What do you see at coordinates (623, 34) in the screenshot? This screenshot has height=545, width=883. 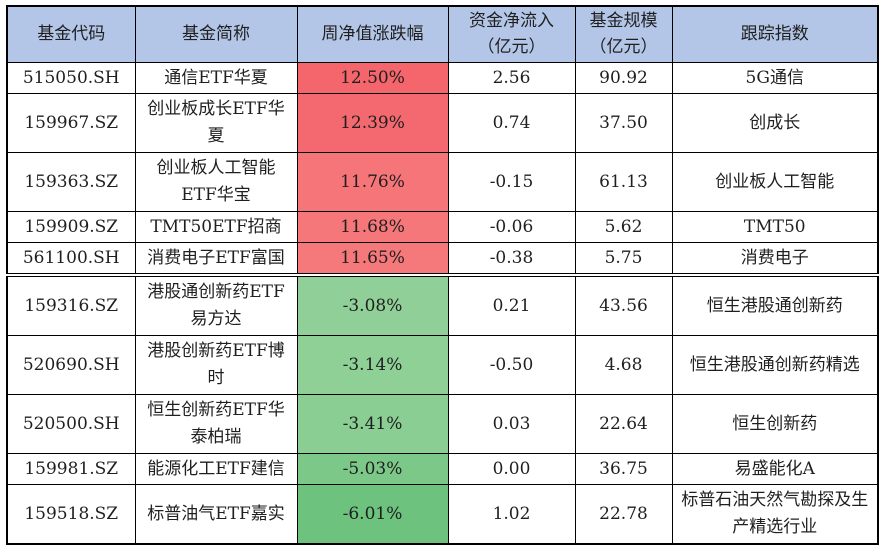 I see `header-fund-size: 基金规模 （亿元）` at bounding box center [623, 34].